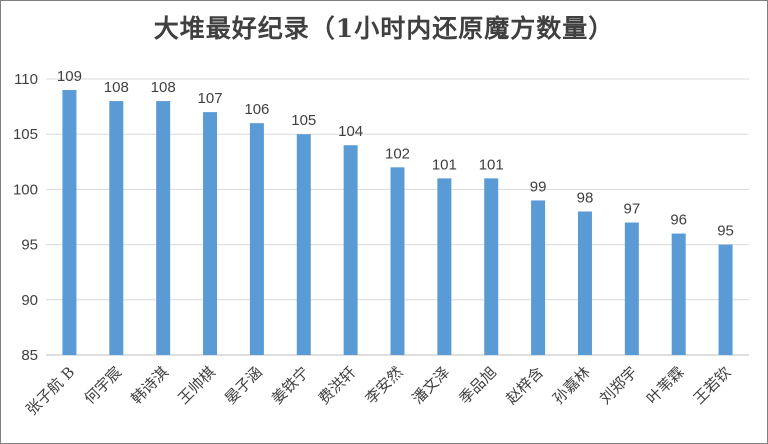  Describe the element at coordinates (712, 385) in the screenshot. I see `category-label: 王若钦` at that location.